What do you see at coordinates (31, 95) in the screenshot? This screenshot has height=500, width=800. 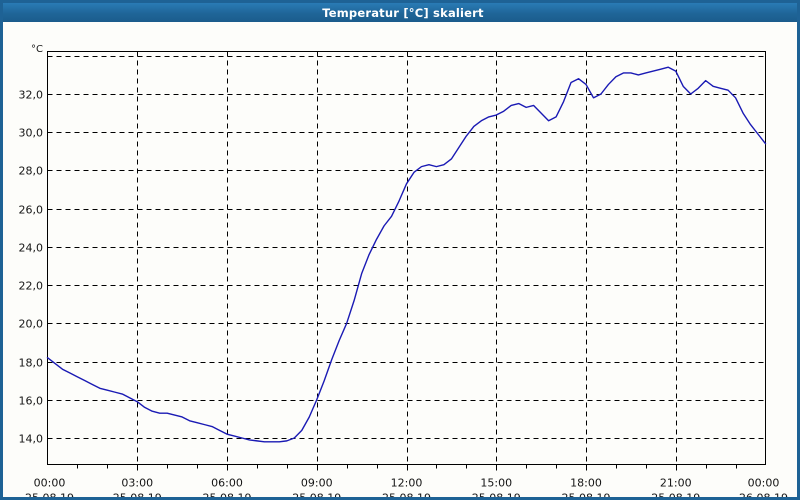 I see `y-axis-tick-label: 32,0` at bounding box center [31, 95].